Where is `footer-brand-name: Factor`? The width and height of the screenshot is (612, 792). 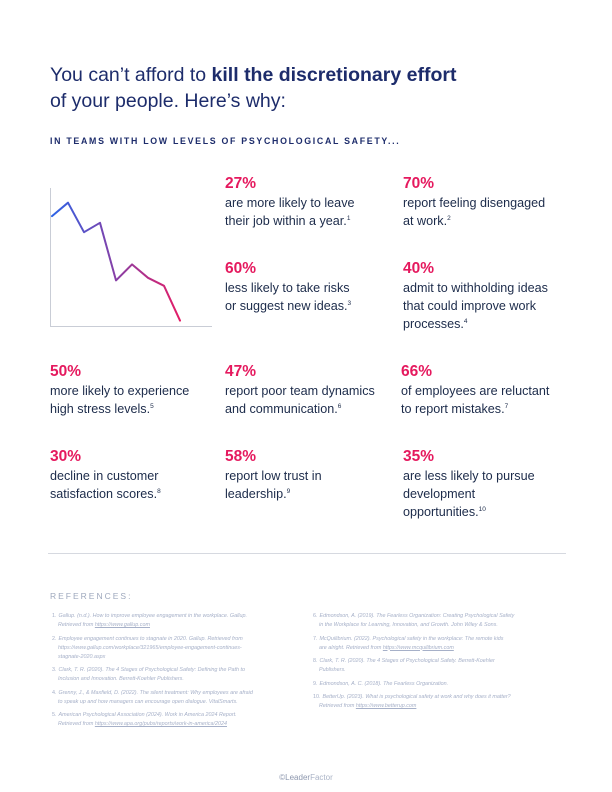 footer-brand-name: Factor is located at coordinates (321, 777).